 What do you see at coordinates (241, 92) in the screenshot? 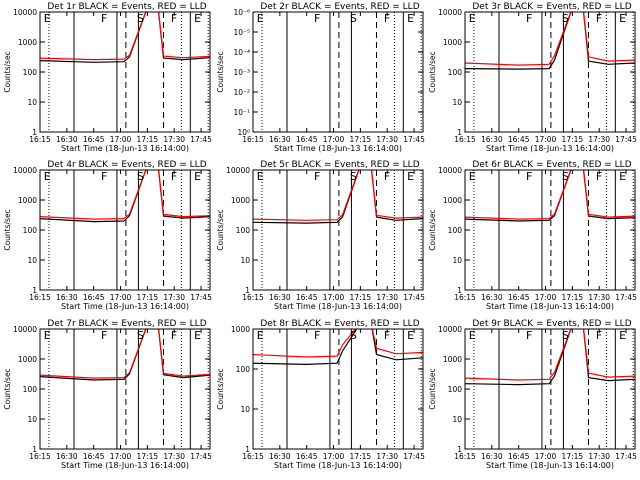
I see `y-tick-label: 10⁻²` at bounding box center [241, 92].